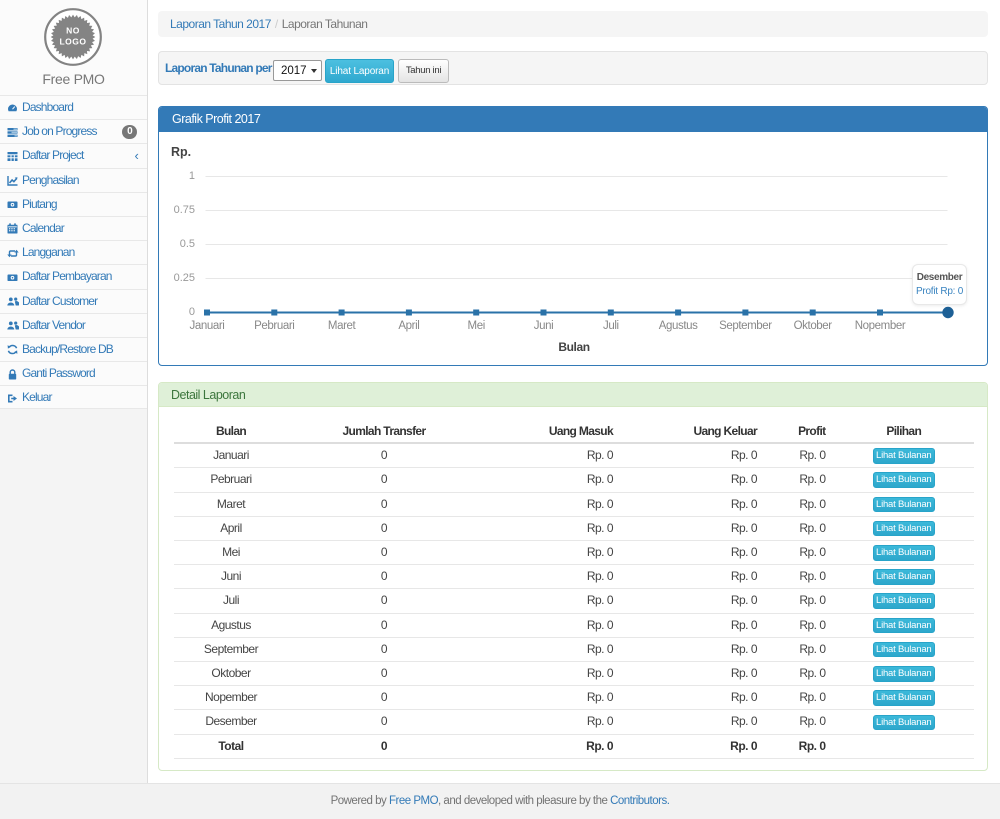  Describe the element at coordinates (73, 31) in the screenshot. I see `svg-text: NO` at that location.